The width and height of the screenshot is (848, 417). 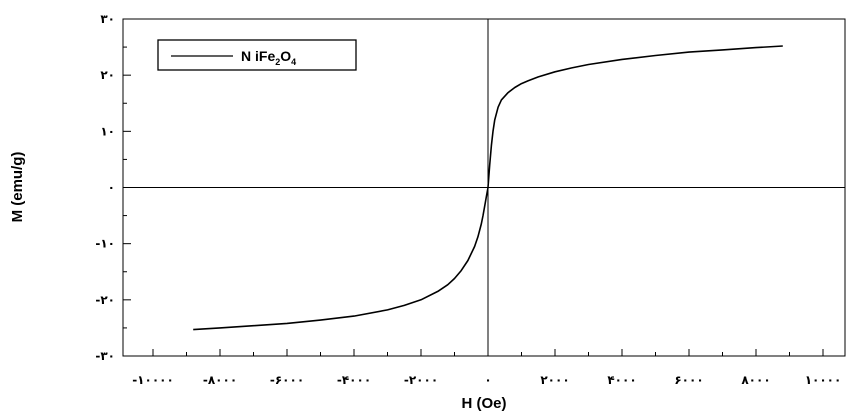 What do you see at coordinates (105, 300) in the screenshot?
I see `y-tick-label: -۲۰` at bounding box center [105, 300].